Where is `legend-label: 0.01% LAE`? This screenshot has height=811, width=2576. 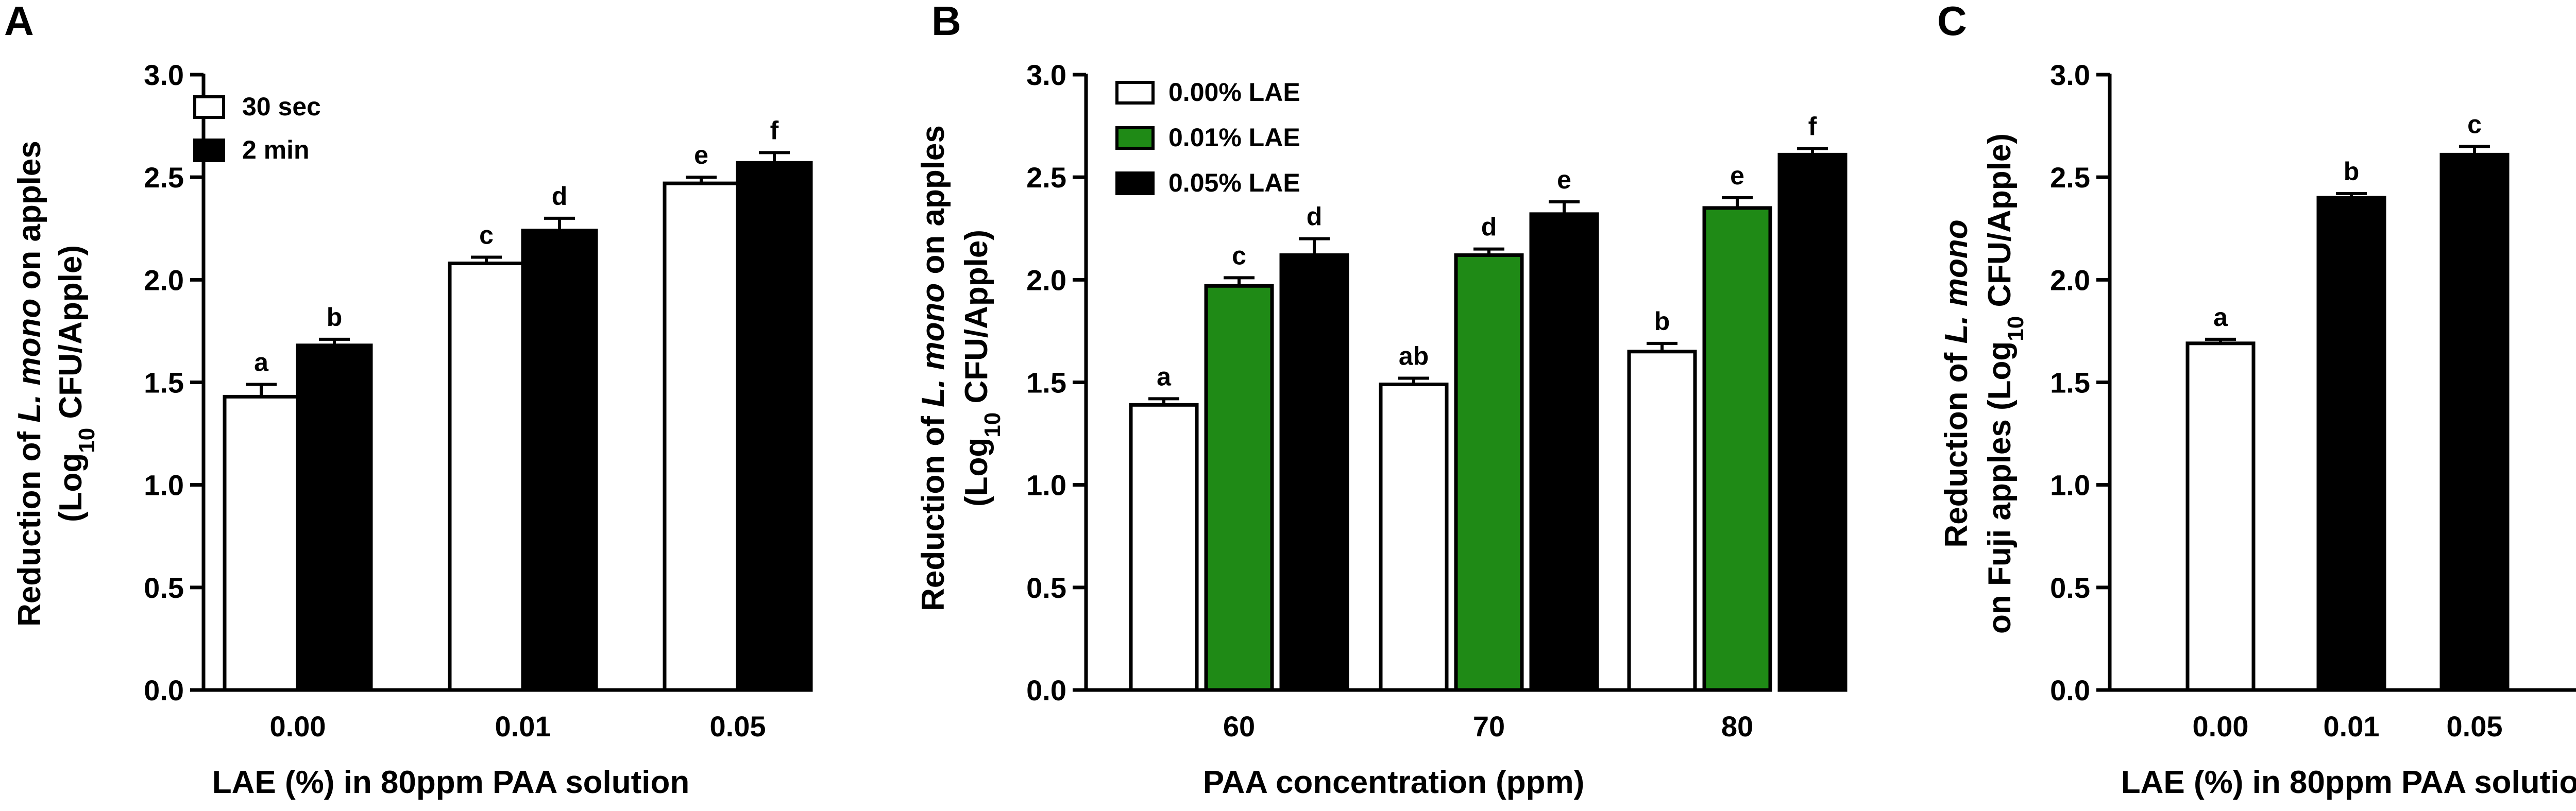
legend-label: 0.01% LAE is located at coordinates (1234, 137).